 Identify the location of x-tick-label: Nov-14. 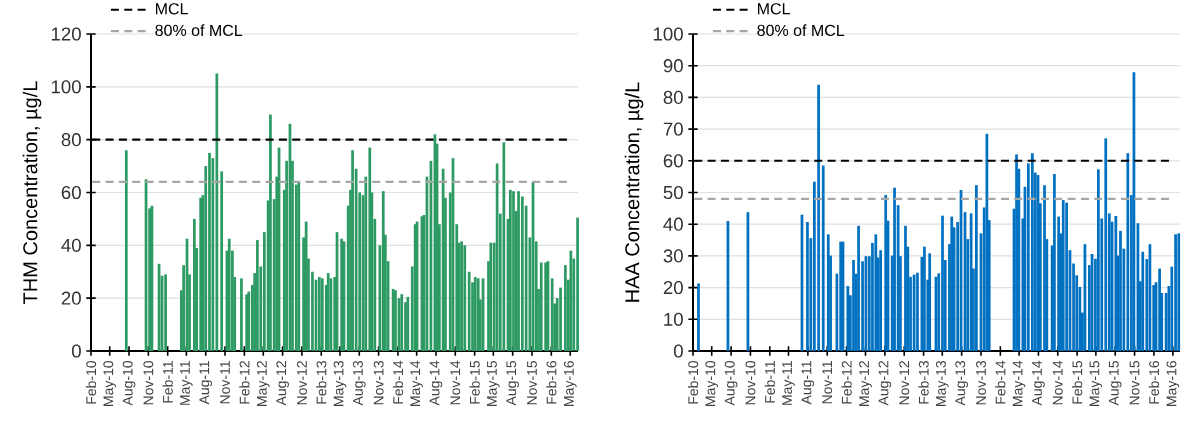
(1057, 382).